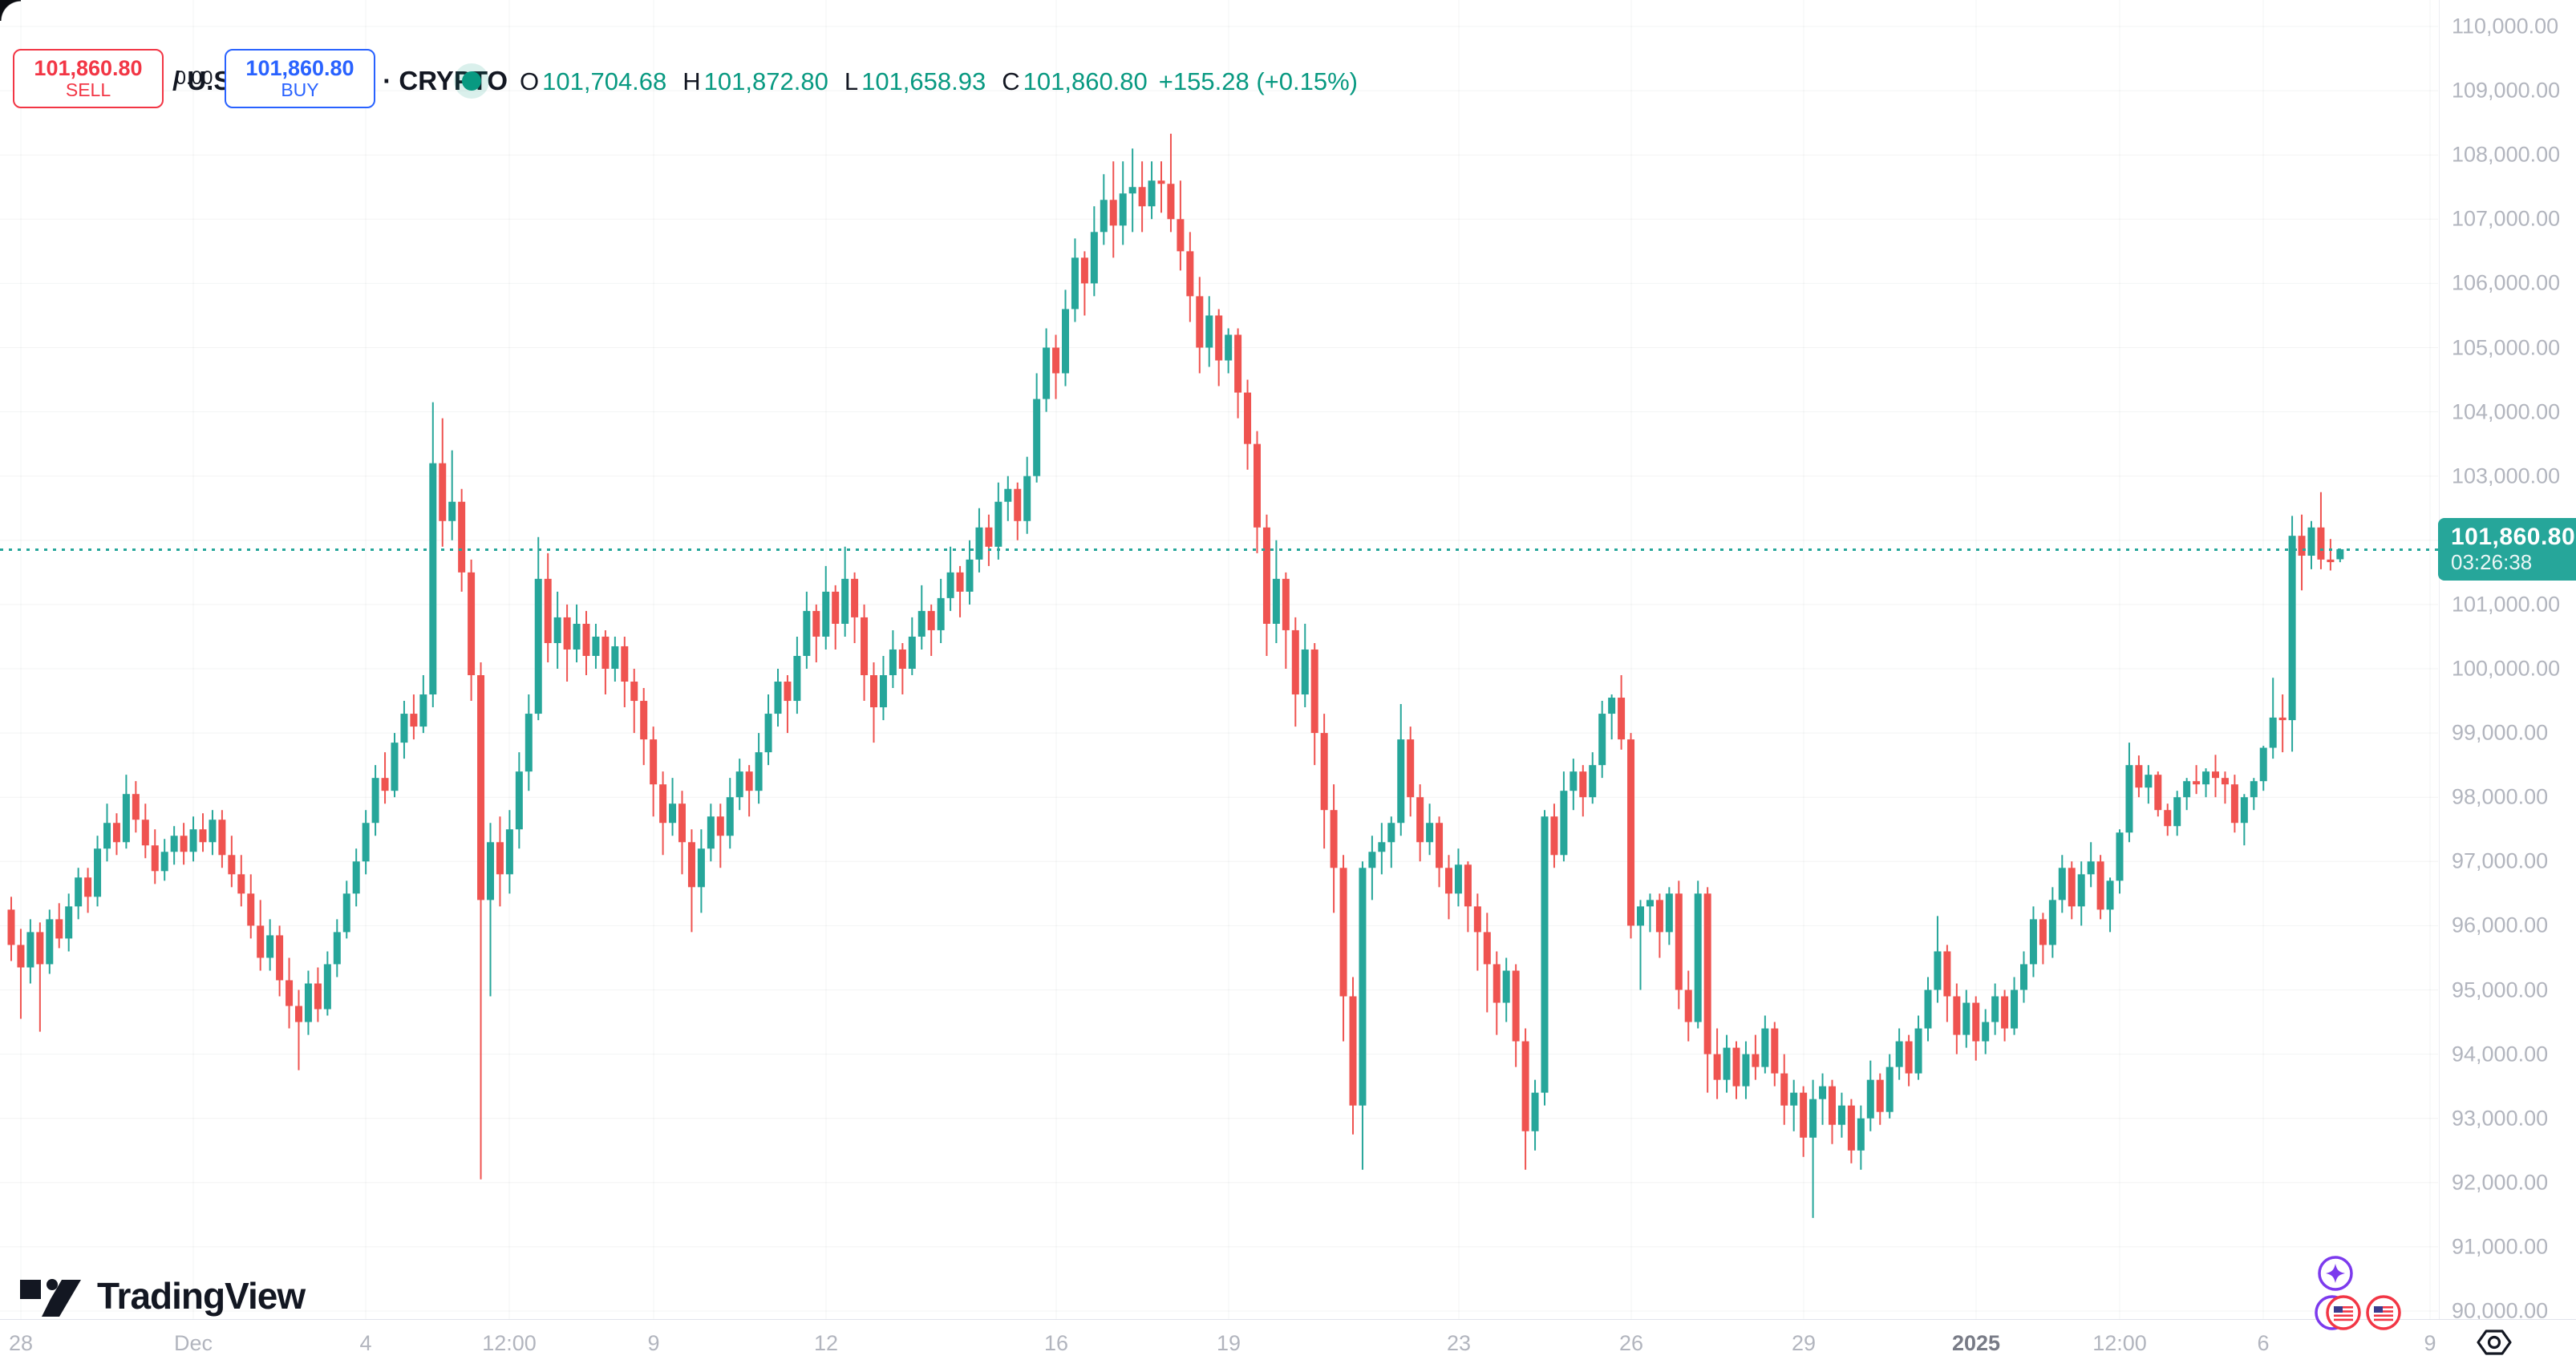 The height and width of the screenshot is (1372, 2576). What do you see at coordinates (2494, 1342) in the screenshot?
I see `timescale-settings-gear-icon` at bounding box center [2494, 1342].